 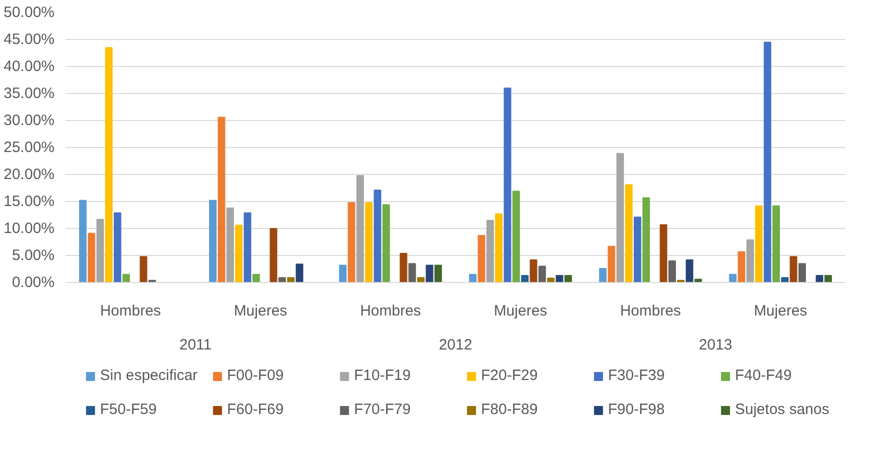 I want to click on y-tick-label: 30.00%, so click(x=29, y=120).